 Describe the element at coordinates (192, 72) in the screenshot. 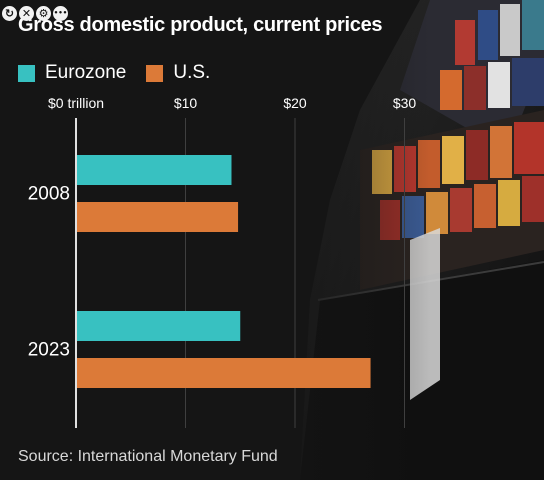

I see `legend-label-us: U.S.` at that location.